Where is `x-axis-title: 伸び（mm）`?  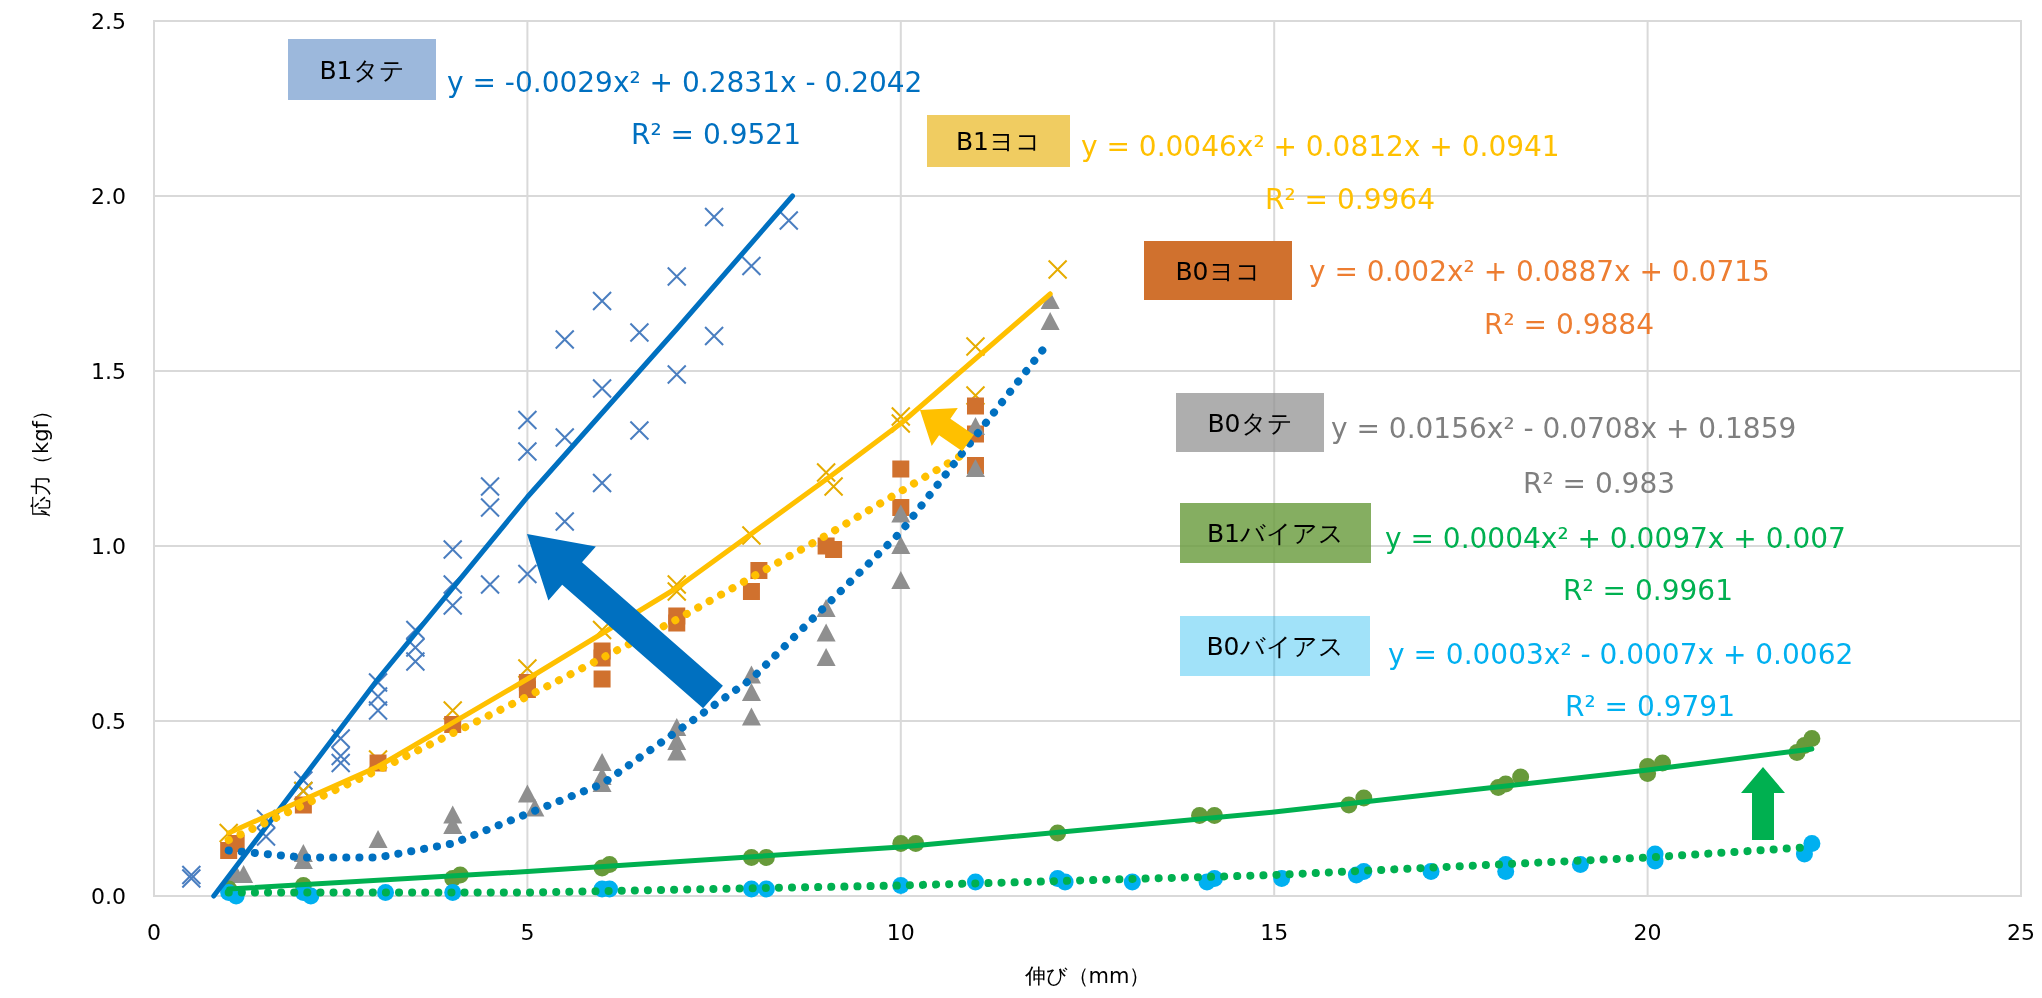
x-axis-title: 伸び（mm） is located at coordinates (1087, 976).